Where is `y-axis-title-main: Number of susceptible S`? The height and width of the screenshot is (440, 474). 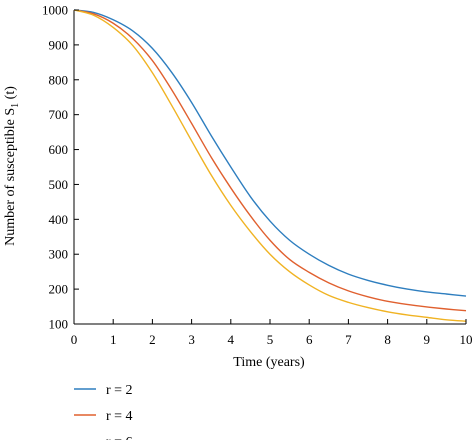
y-axis-title-main: Number of susceptible S is located at coordinates (10, 177).